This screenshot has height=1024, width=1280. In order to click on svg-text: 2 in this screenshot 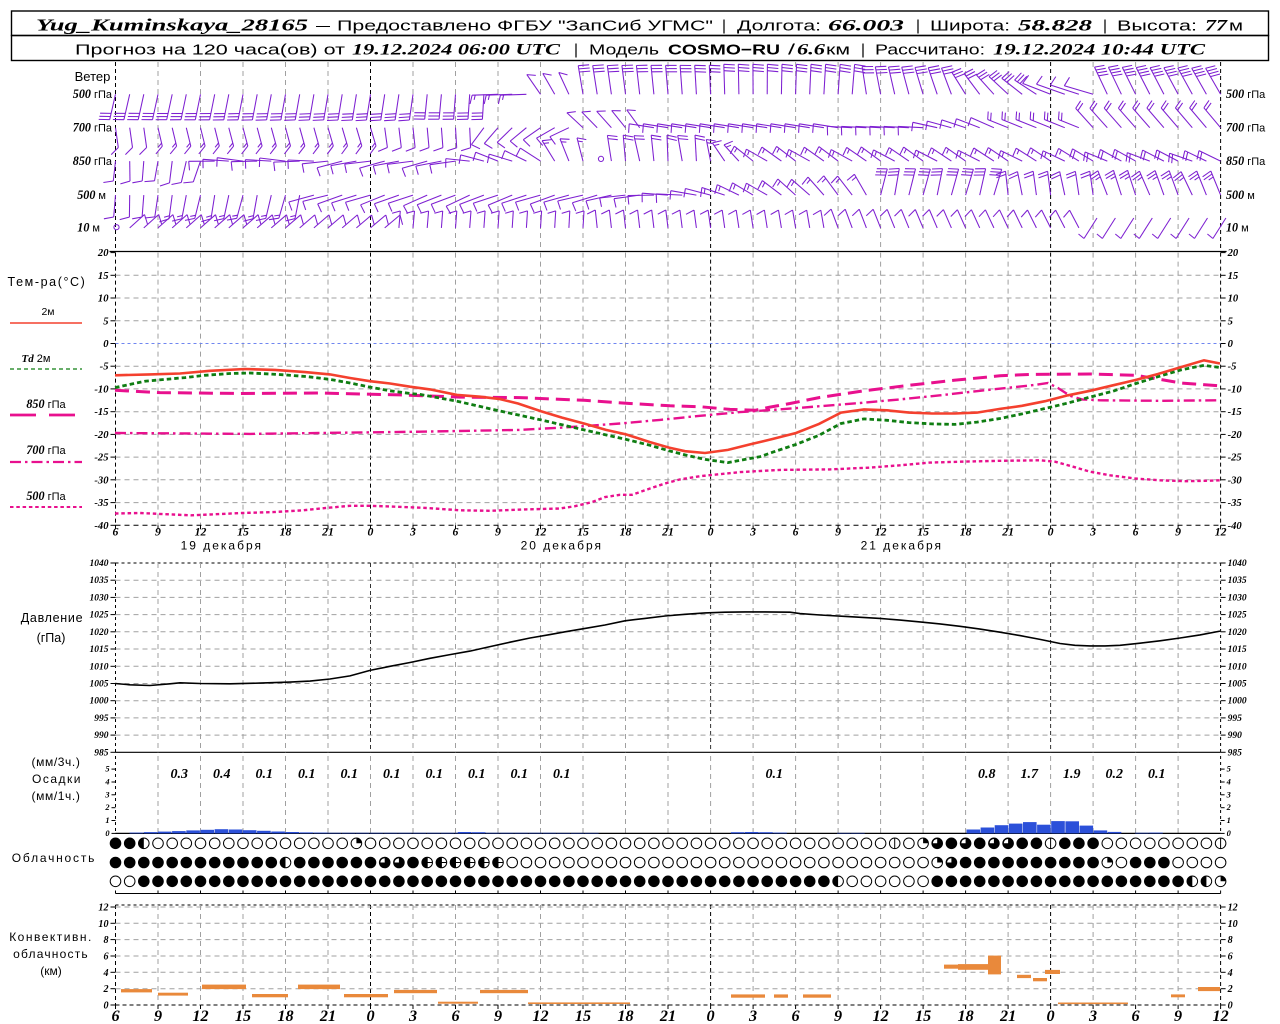, I will do `click(105, 989)`.